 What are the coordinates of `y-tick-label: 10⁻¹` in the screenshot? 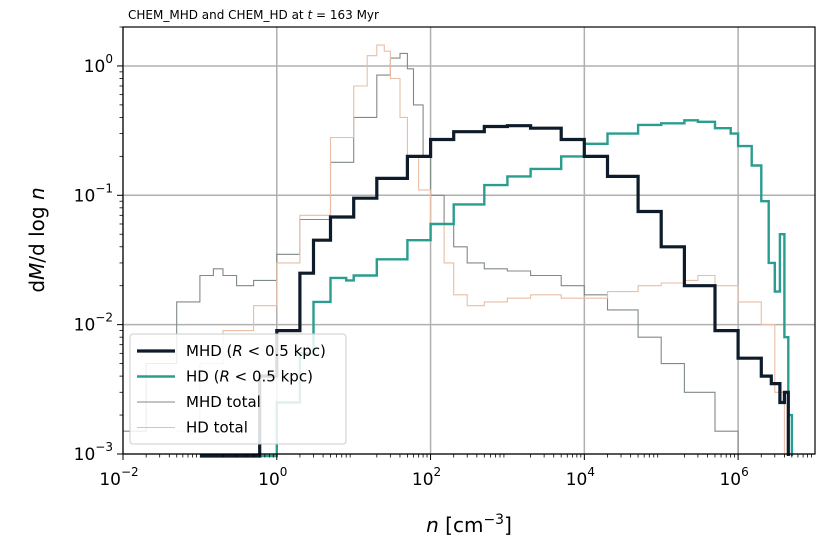 It's located at (93, 193).